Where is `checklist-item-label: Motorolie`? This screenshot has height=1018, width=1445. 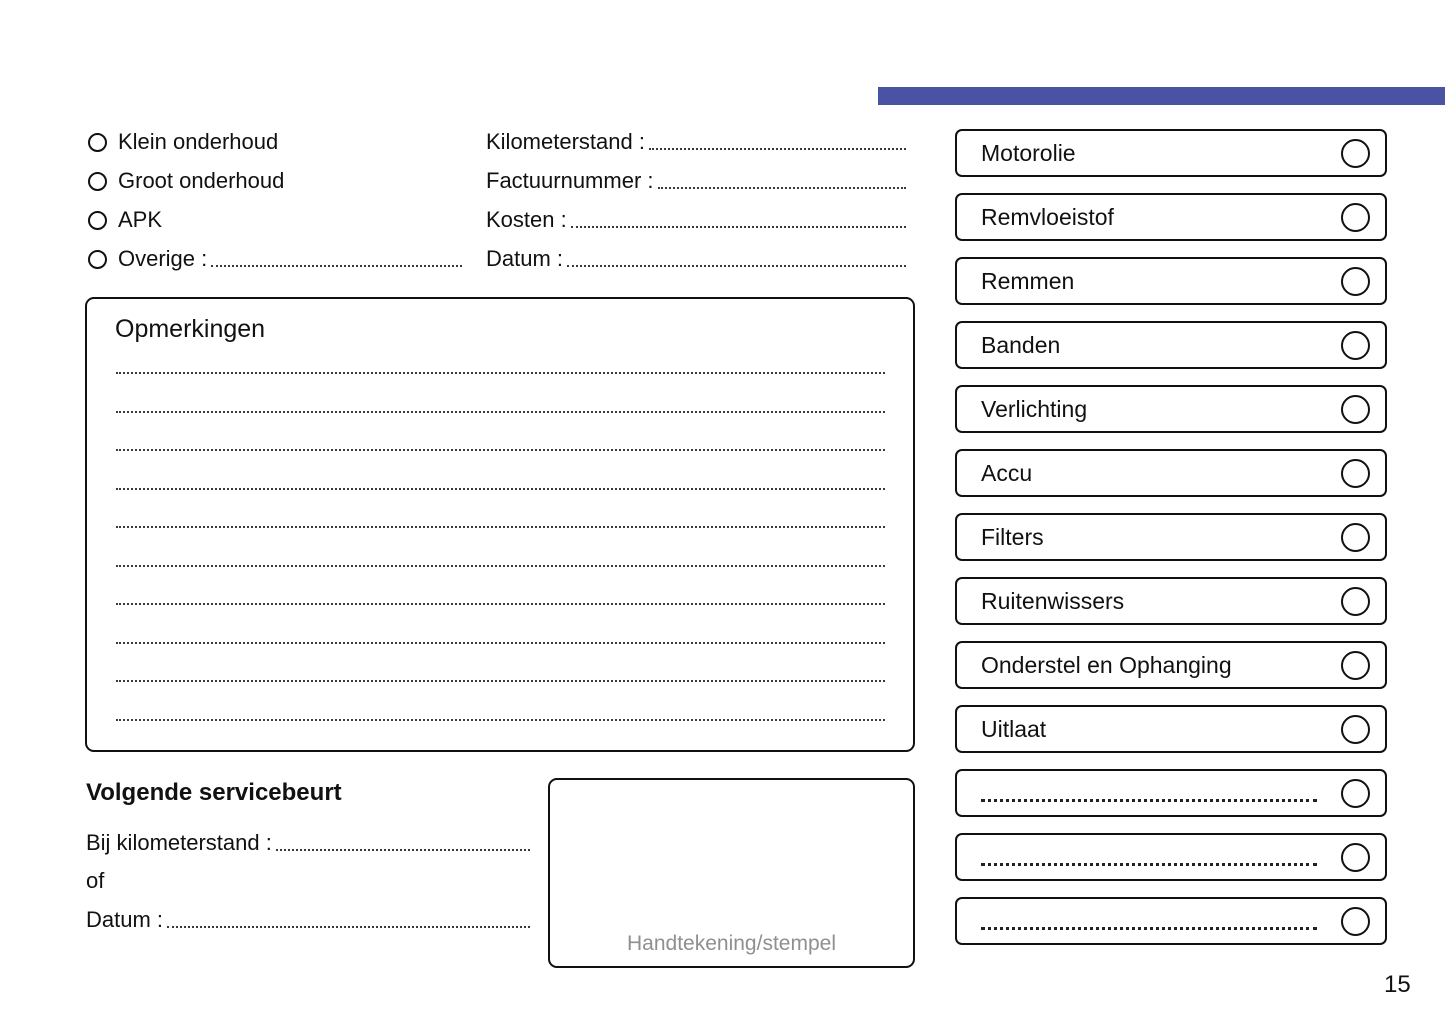 checklist-item-label: Motorolie is located at coordinates (1028, 152).